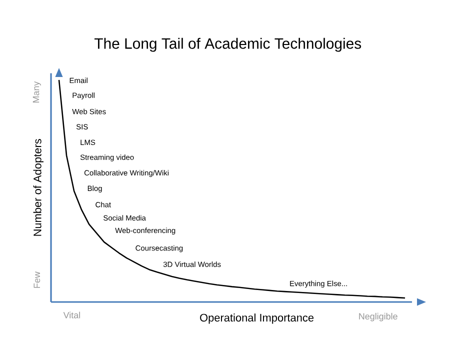 The width and height of the screenshot is (474, 355). I want to click on x-axis-title: Operational Importance, so click(257, 319).